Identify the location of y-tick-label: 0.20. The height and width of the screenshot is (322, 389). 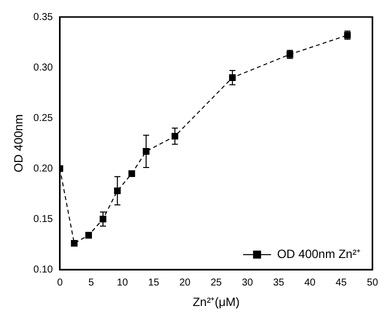
(43, 168).